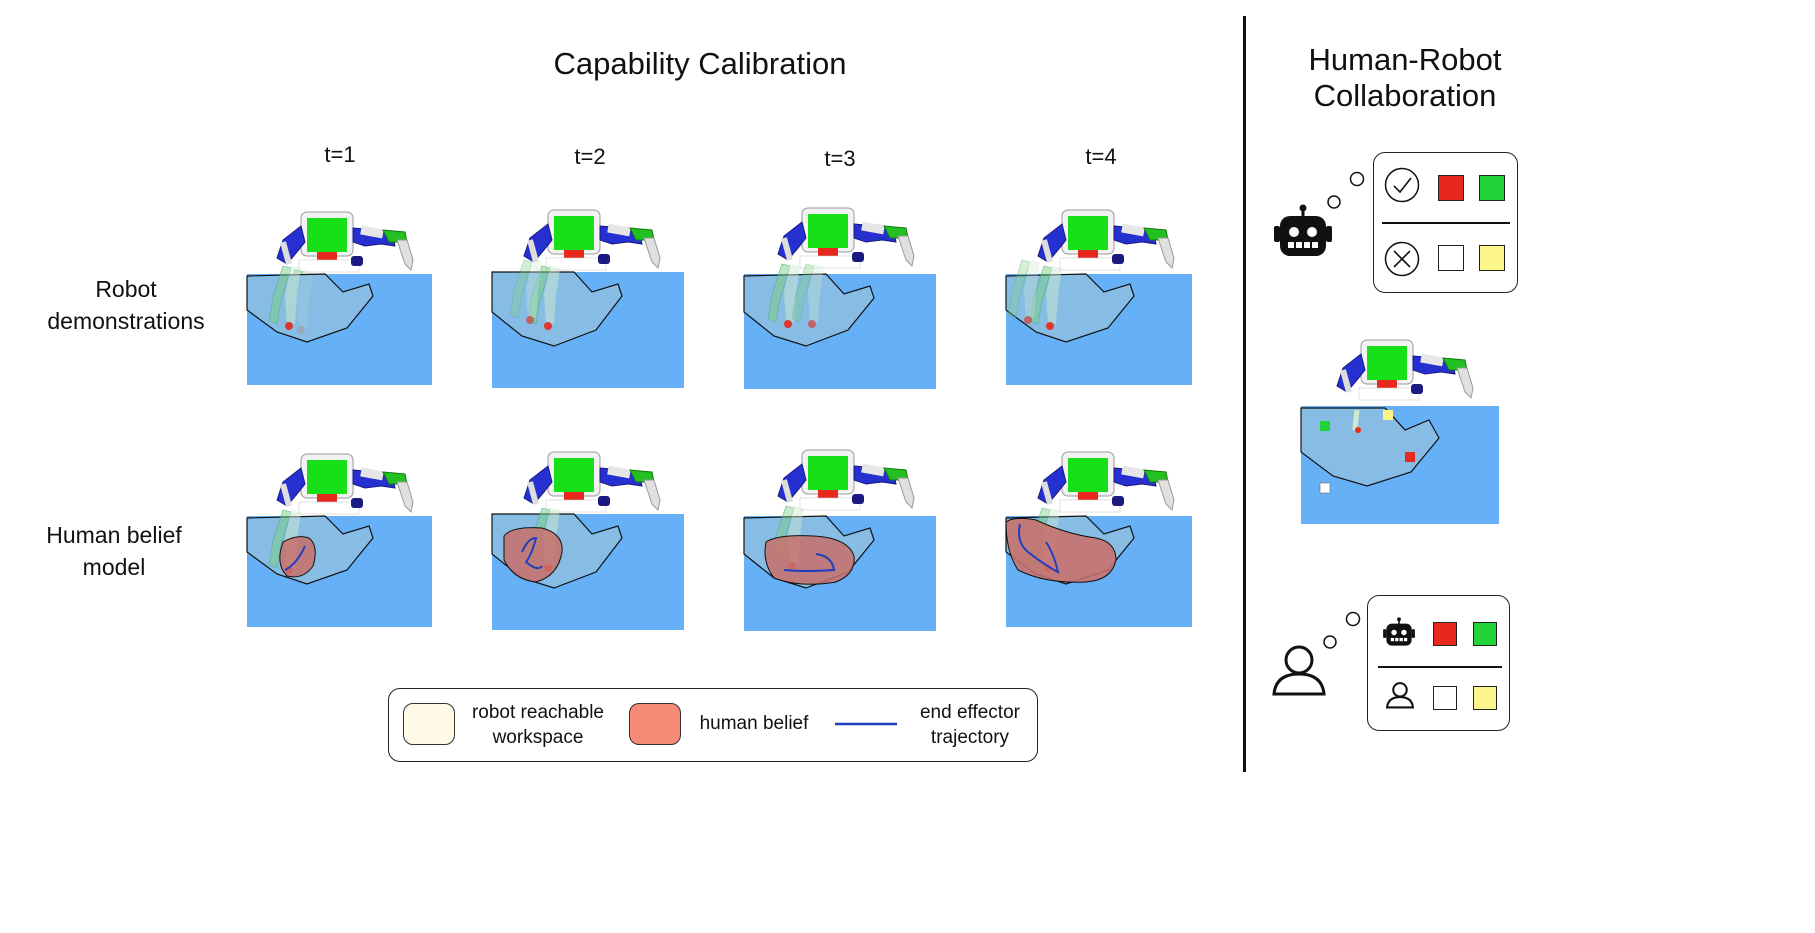  Describe the element at coordinates (1410, 457) in the screenshot. I see `cube-red` at that location.